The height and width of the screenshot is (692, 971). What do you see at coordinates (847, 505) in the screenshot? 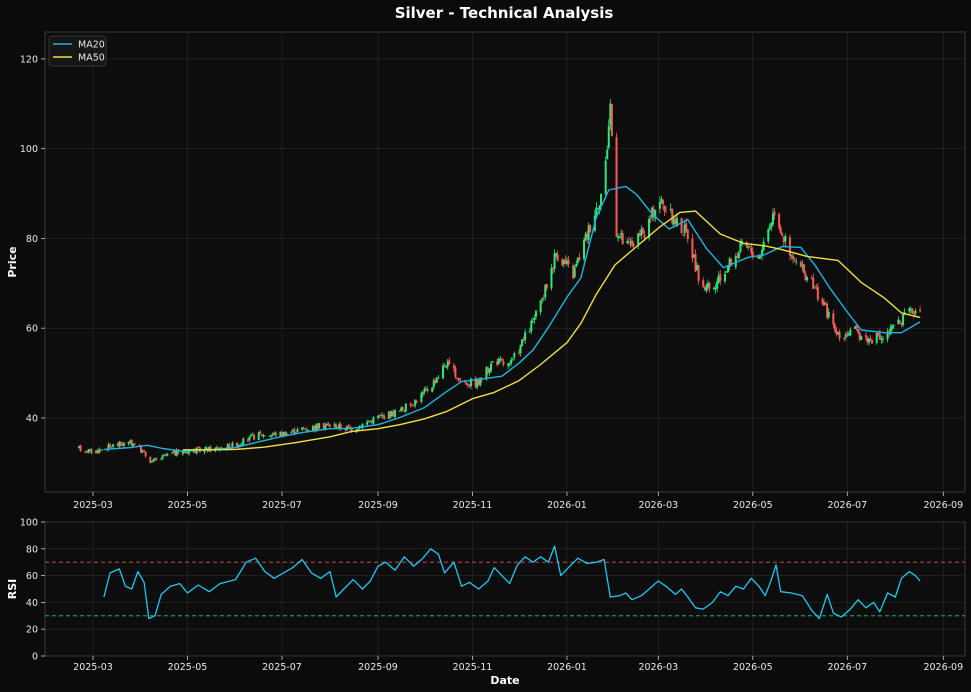
I see `price-x-tick-label: 2026-07` at bounding box center [847, 505].